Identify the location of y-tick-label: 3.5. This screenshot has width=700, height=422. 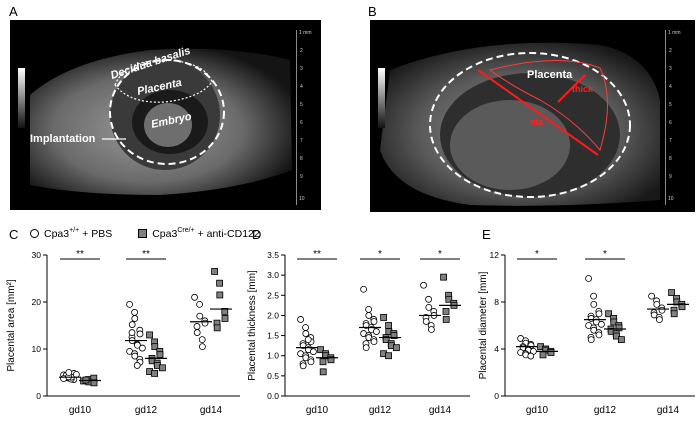
(273, 255).